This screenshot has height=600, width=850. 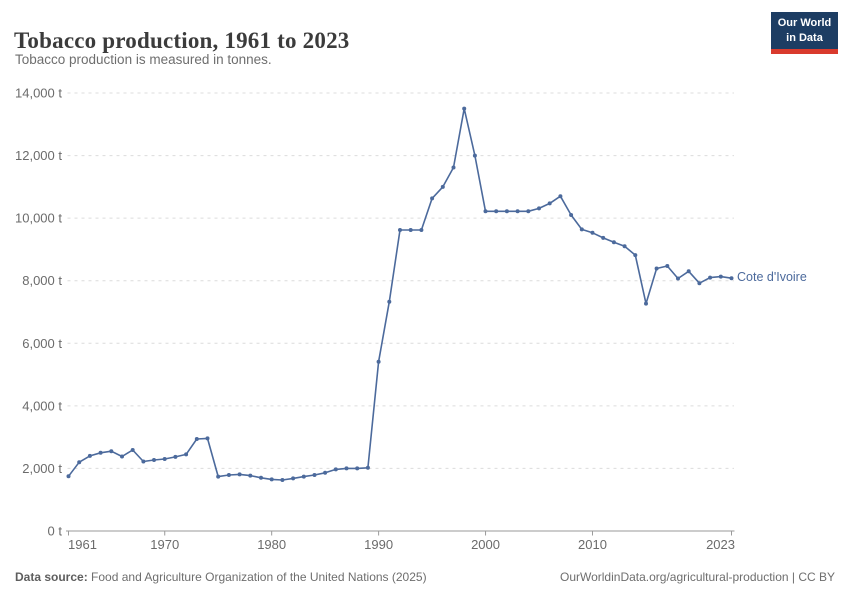 What do you see at coordinates (182, 41) in the screenshot?
I see `page-title: Tobacco production, 1961 to 2023` at bounding box center [182, 41].